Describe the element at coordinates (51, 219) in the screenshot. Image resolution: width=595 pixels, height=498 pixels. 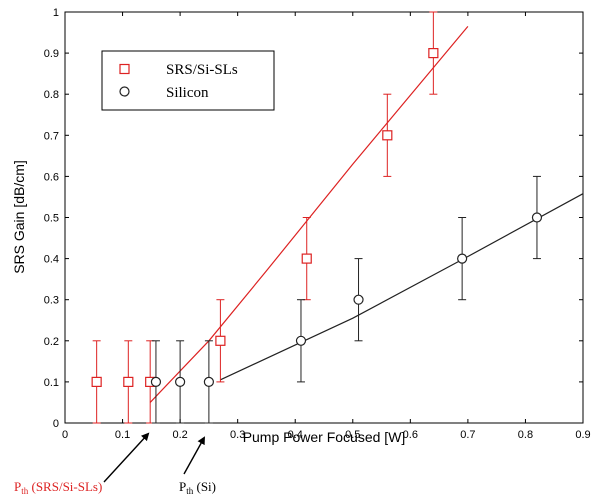
I see `y-tick-label: 0.5` at that location.